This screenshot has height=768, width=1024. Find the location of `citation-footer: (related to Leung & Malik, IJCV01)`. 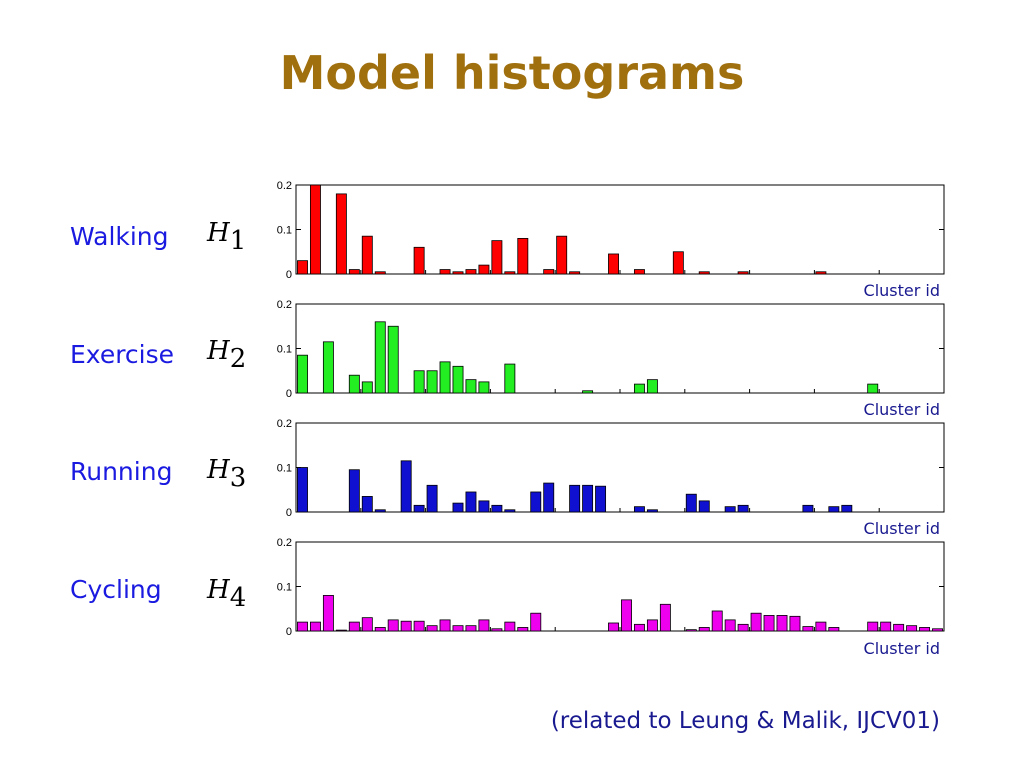

citation-footer: (related to Leung & Malik, IJCV01) is located at coordinates (745, 721).